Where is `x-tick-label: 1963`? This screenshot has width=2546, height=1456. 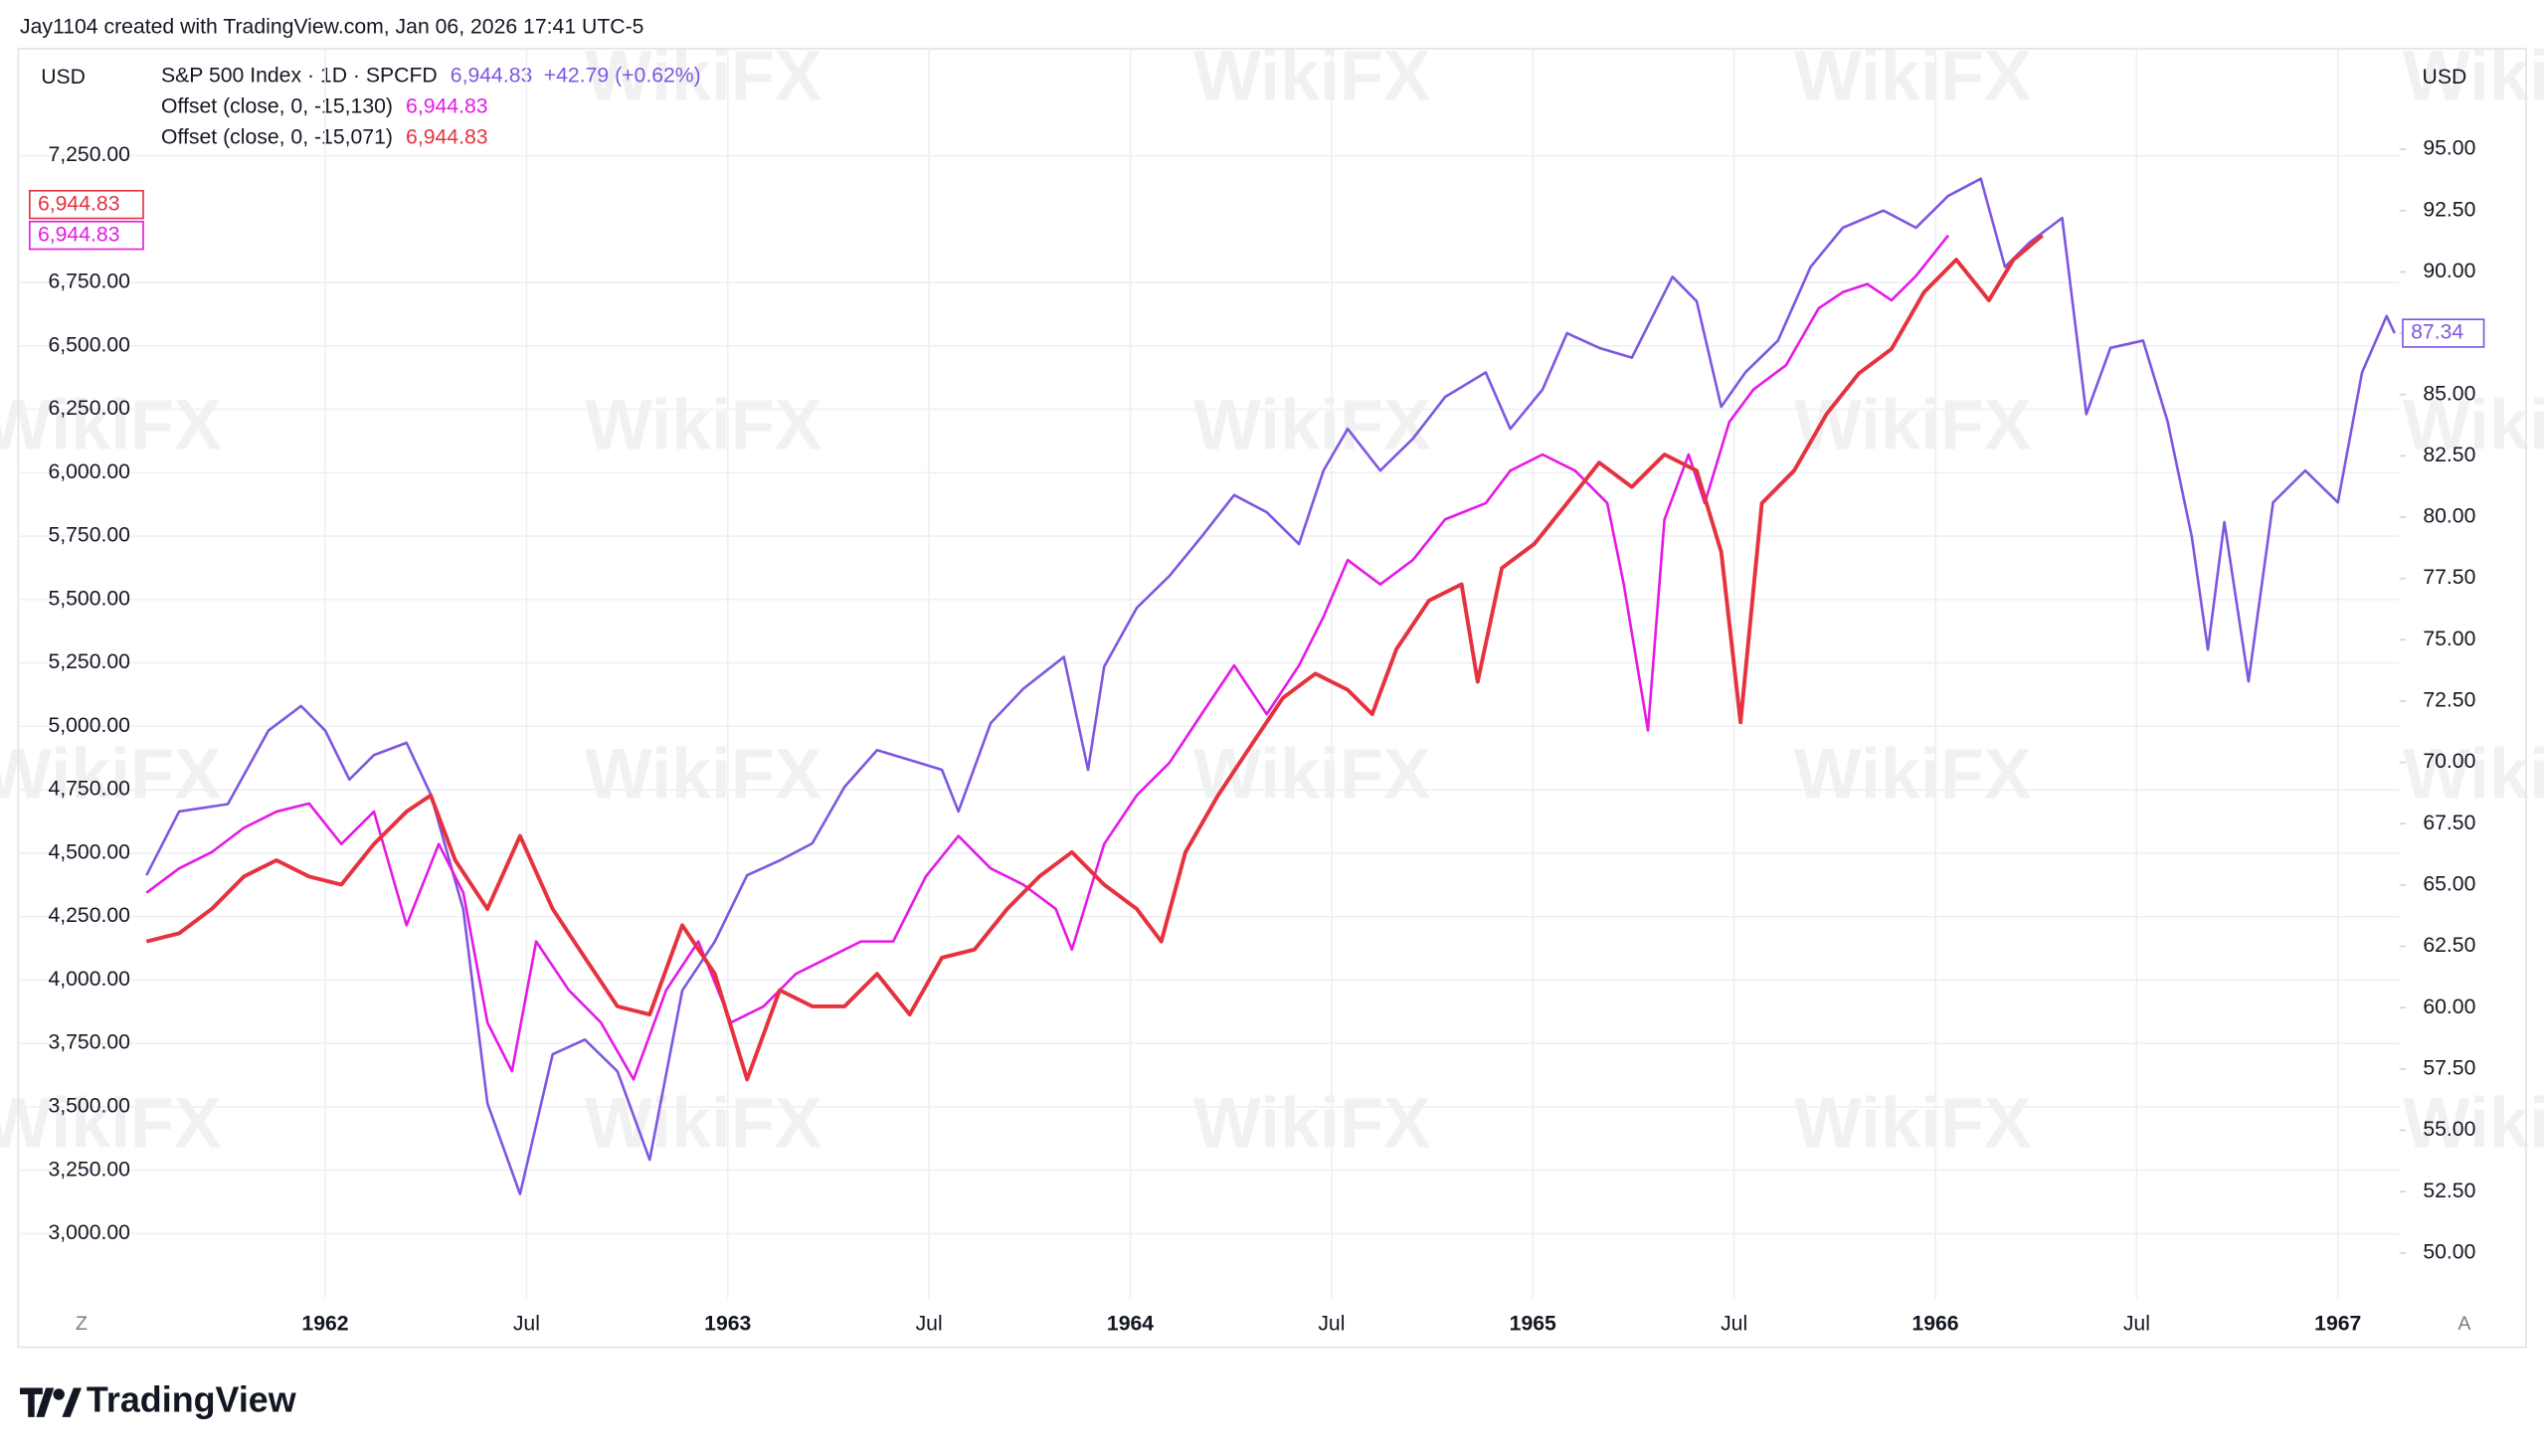
x-tick-label: 1963 is located at coordinates (727, 1323).